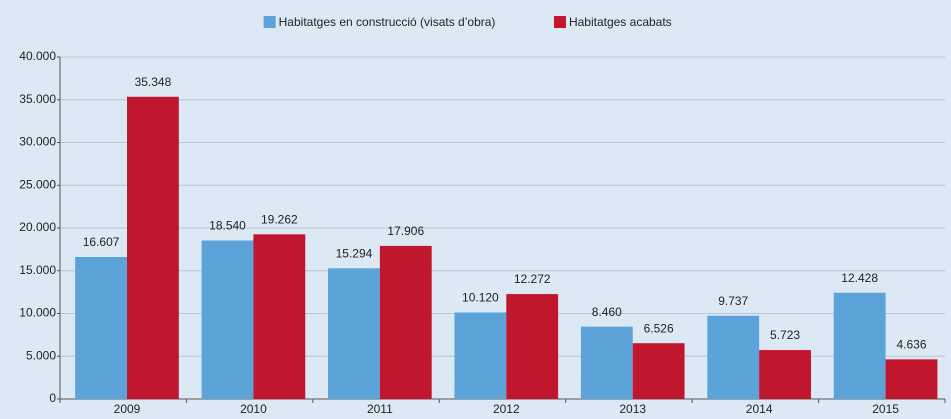 The width and height of the screenshot is (951, 419). What do you see at coordinates (759, 409) in the screenshot?
I see `x-tick-label: 2014` at bounding box center [759, 409].